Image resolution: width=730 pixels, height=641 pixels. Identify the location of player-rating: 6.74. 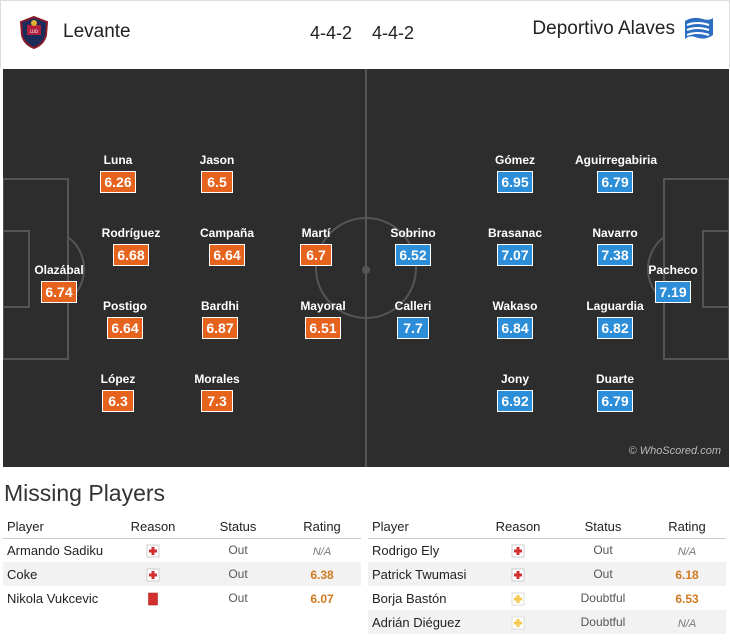
(59, 292).